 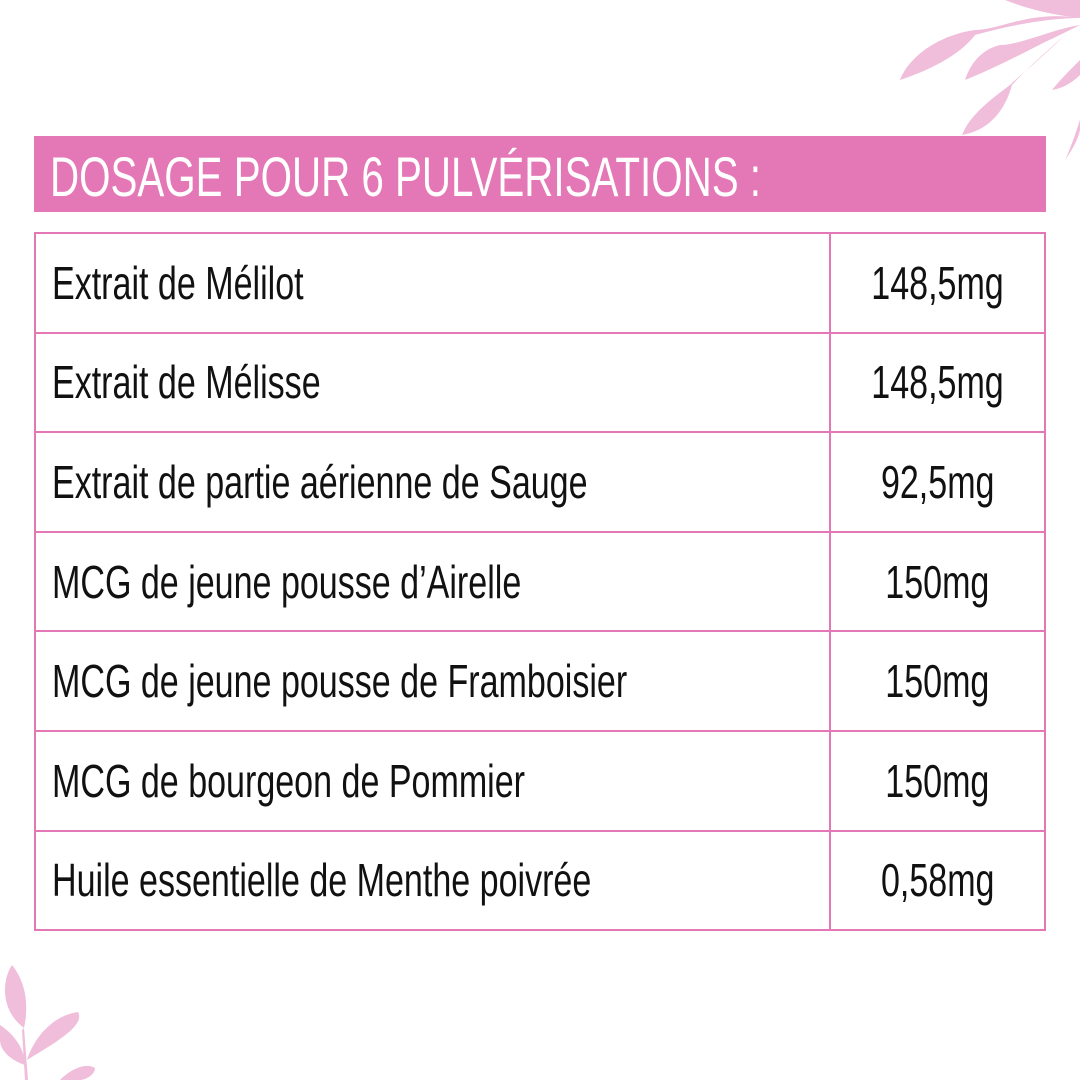 What do you see at coordinates (289, 780) in the screenshot?
I see `ingredient-name: MCG de bourgeon de Pommier` at bounding box center [289, 780].